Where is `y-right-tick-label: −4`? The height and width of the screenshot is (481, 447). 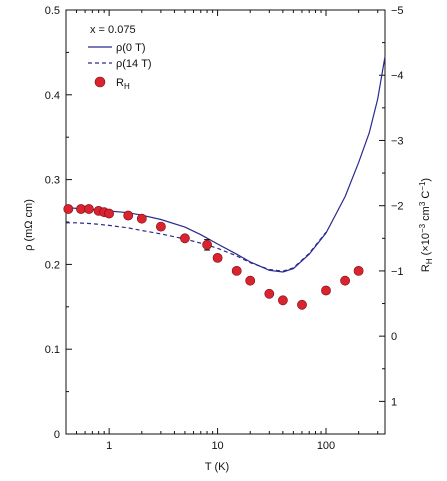 y-right-tick-label: −4 is located at coordinates (397, 76).